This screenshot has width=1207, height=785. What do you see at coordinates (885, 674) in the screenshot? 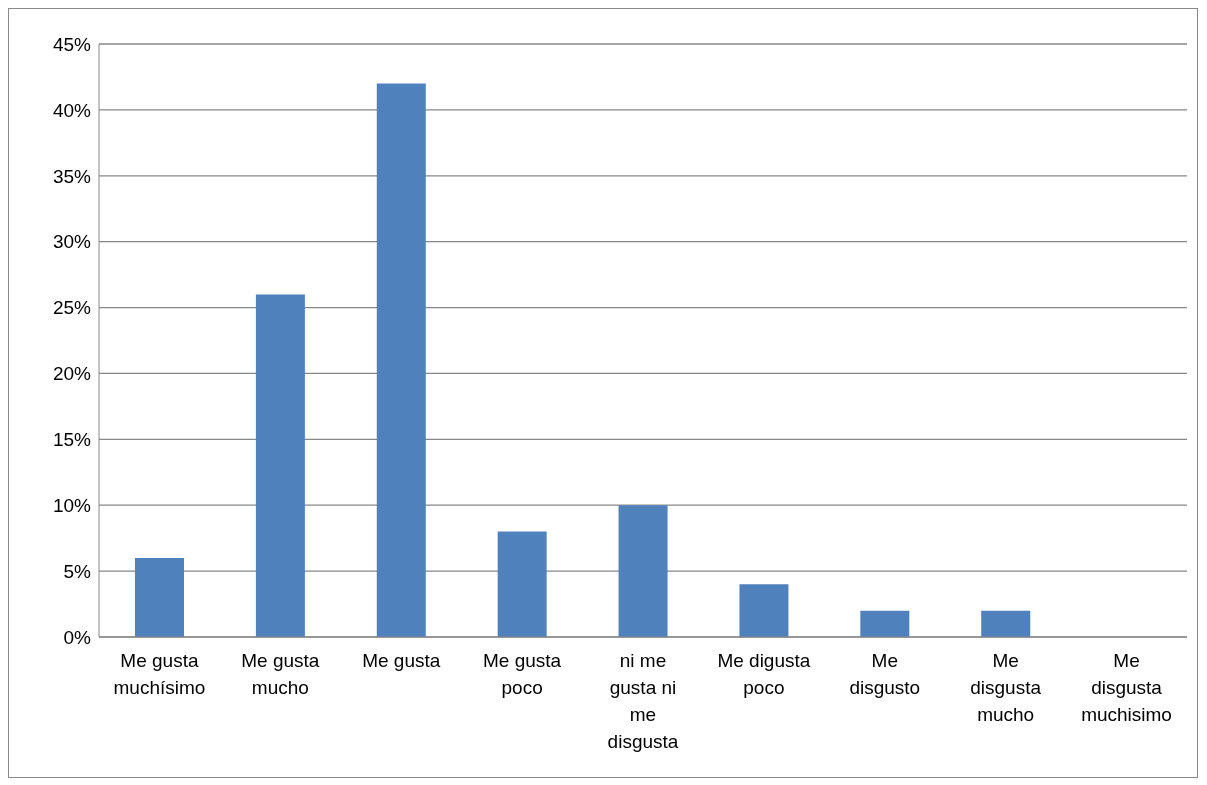
I see `x-tick-label: Me disgusto` at bounding box center [885, 674].